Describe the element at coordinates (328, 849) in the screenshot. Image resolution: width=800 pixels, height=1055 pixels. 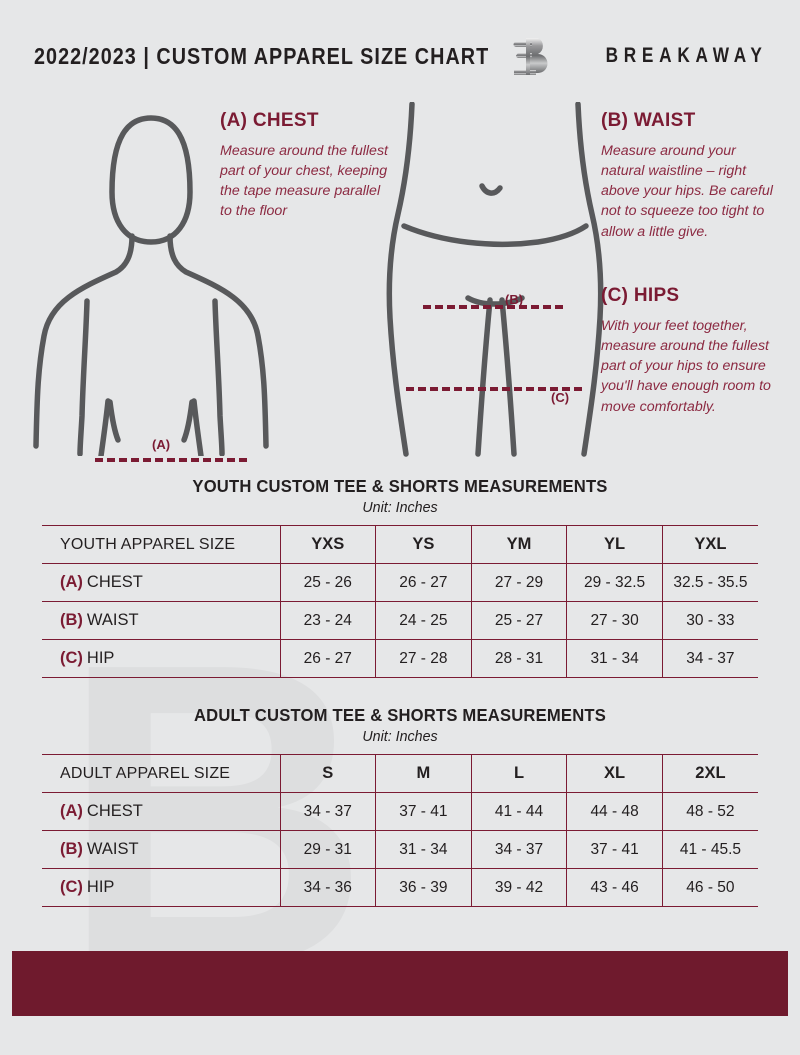
I see `measurement-cell: 29 - 31` at that location.